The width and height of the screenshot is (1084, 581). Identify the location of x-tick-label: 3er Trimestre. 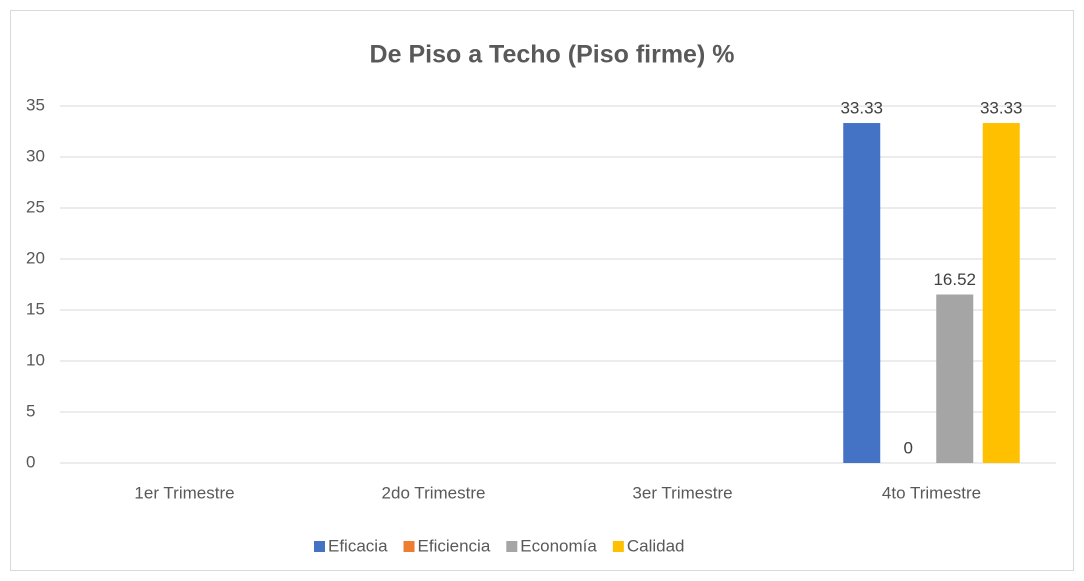
(682, 492).